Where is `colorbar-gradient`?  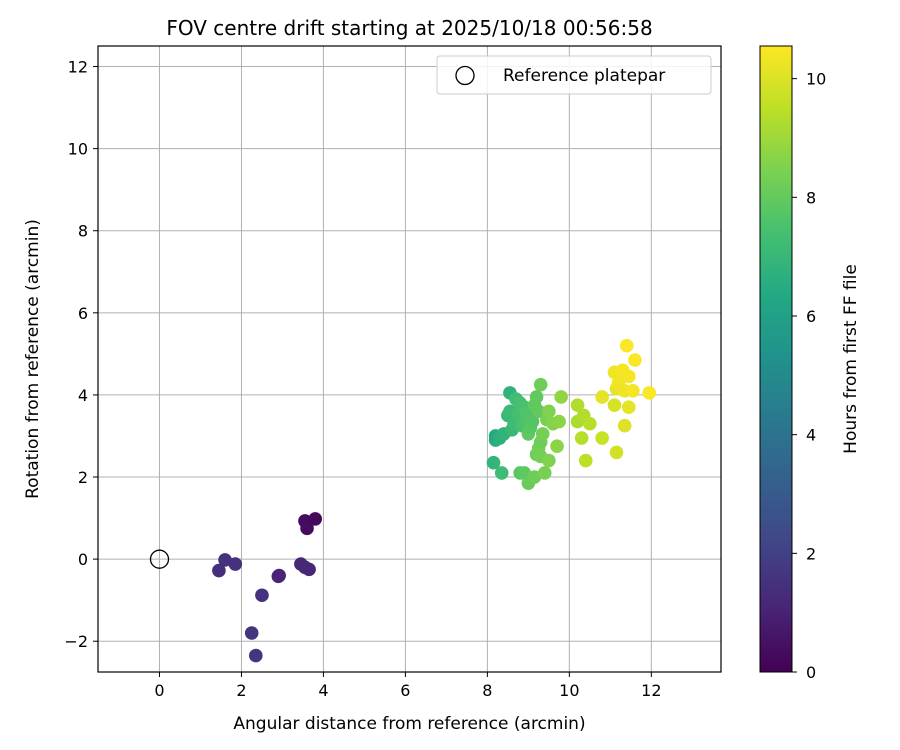 colorbar-gradient is located at coordinates (776, 359).